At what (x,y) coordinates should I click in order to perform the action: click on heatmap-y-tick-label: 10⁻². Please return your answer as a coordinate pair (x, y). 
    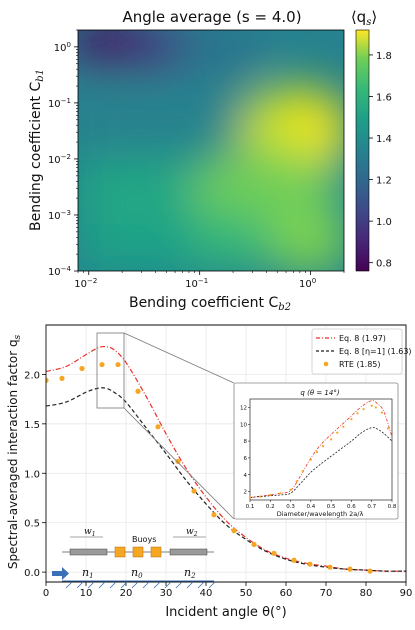
    Looking at the image, I should click on (59, 159).